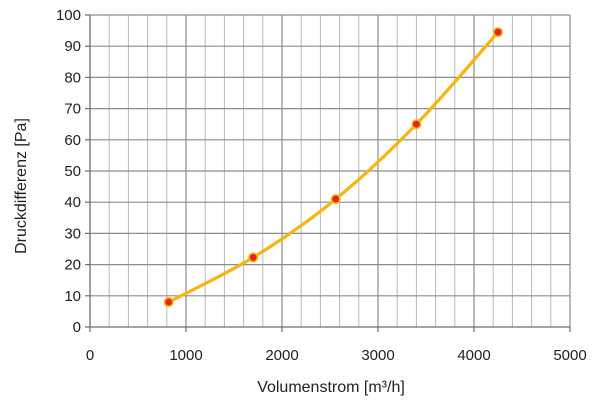 This screenshot has width=600, height=400. What do you see at coordinates (72, 265) in the screenshot?
I see `y-tick-label: 20` at bounding box center [72, 265].